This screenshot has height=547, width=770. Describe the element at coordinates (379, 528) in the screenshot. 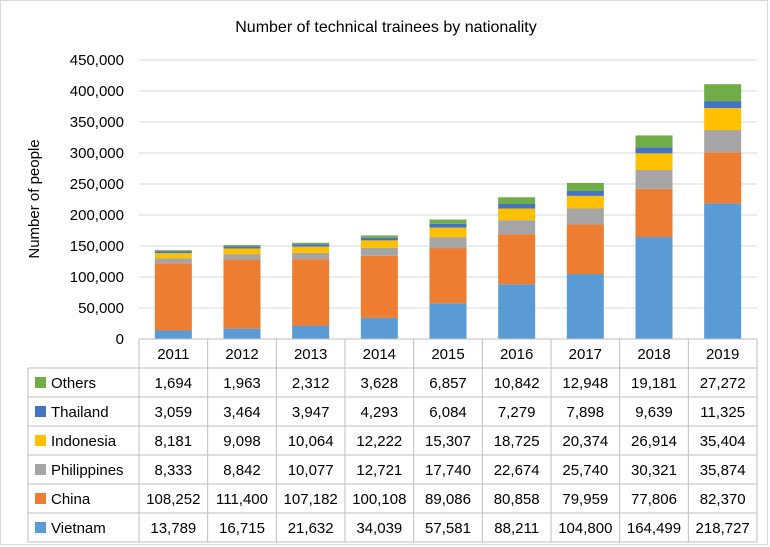

I see `table-value-cell: 34,039` at that location.